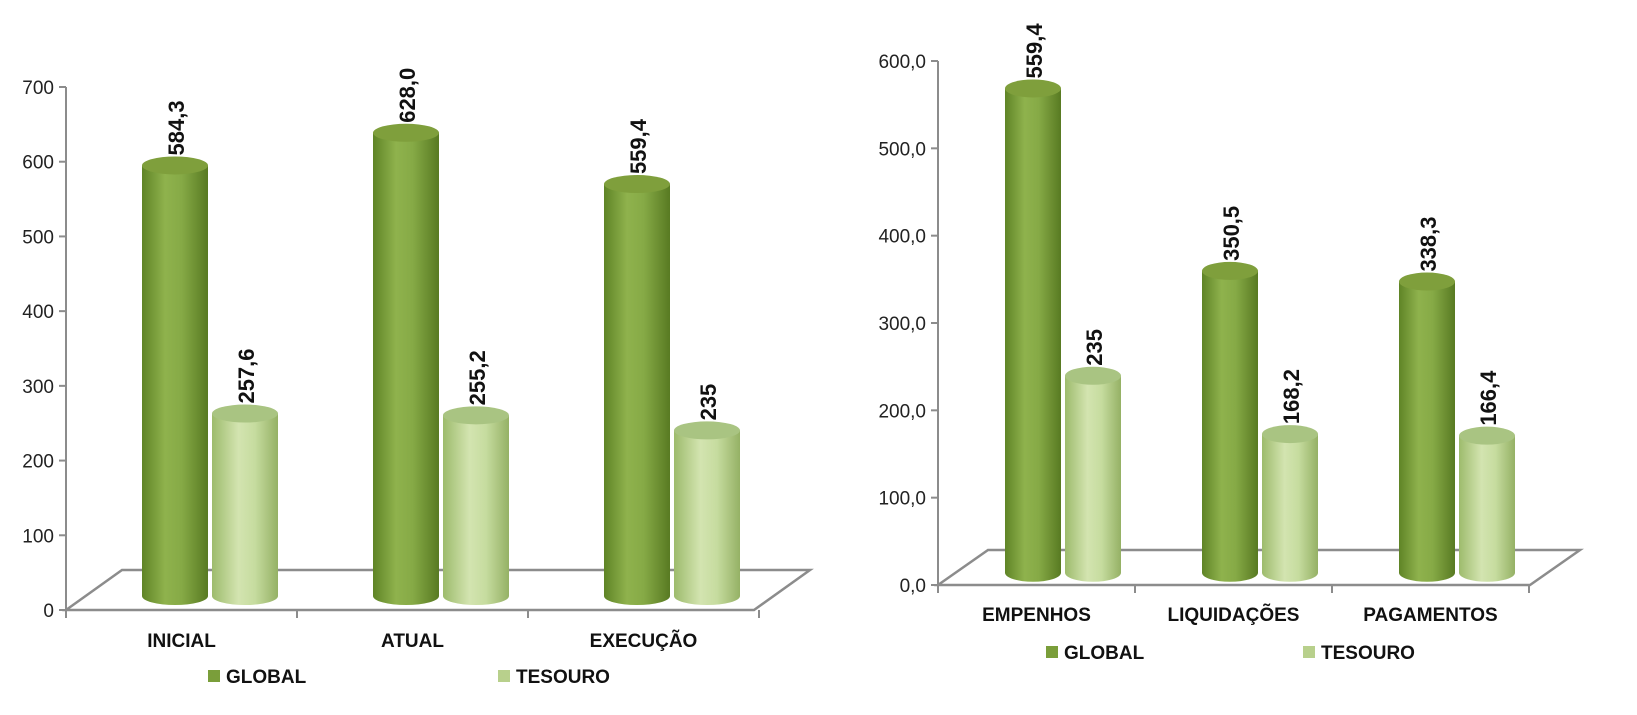 The height and width of the screenshot is (715, 1637). Describe the element at coordinates (902, 149) in the screenshot. I see `y-tick-label: 500,0` at that location.